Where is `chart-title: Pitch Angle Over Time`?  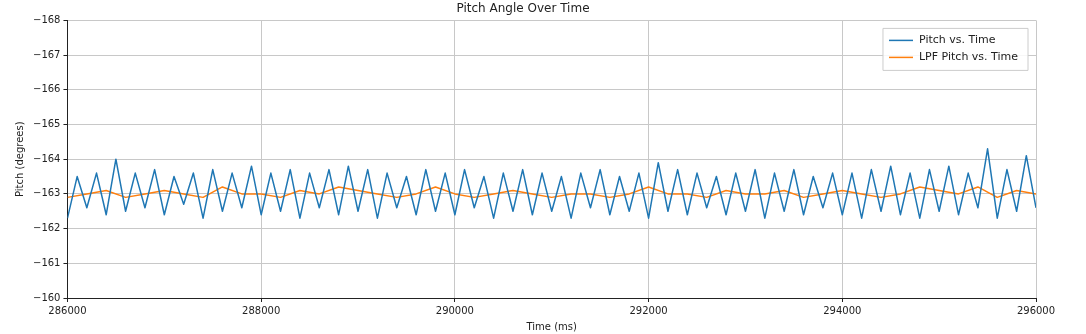 chart-title: Pitch Angle Over Time is located at coordinates (523, 8).